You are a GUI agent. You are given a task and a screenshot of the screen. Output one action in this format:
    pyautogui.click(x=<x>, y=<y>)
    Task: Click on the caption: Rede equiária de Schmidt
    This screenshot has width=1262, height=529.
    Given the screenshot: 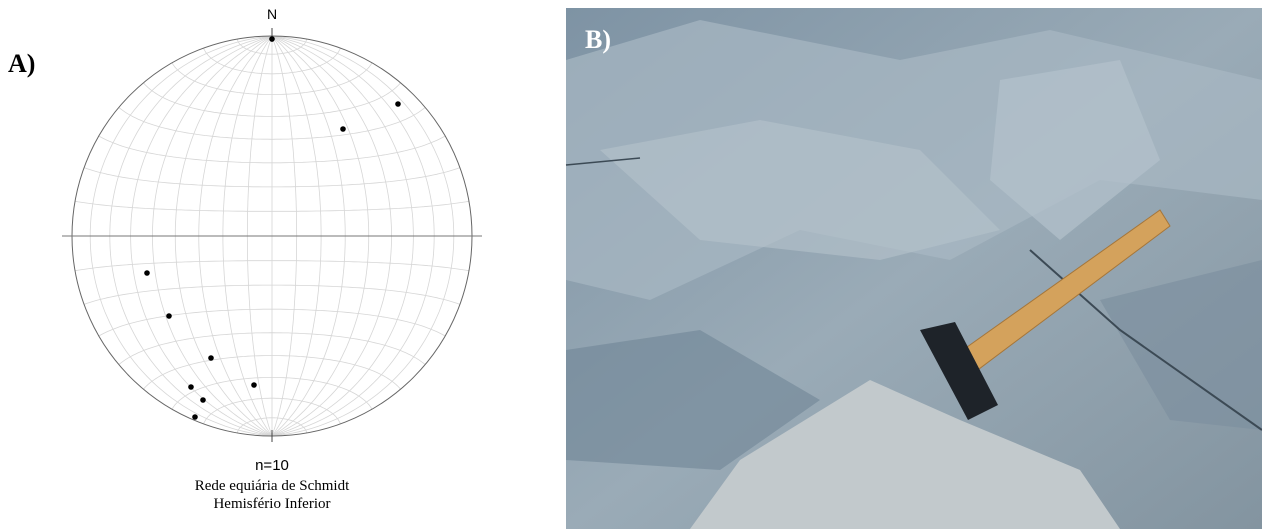 What is the action you would take?
    pyautogui.click(x=272, y=486)
    